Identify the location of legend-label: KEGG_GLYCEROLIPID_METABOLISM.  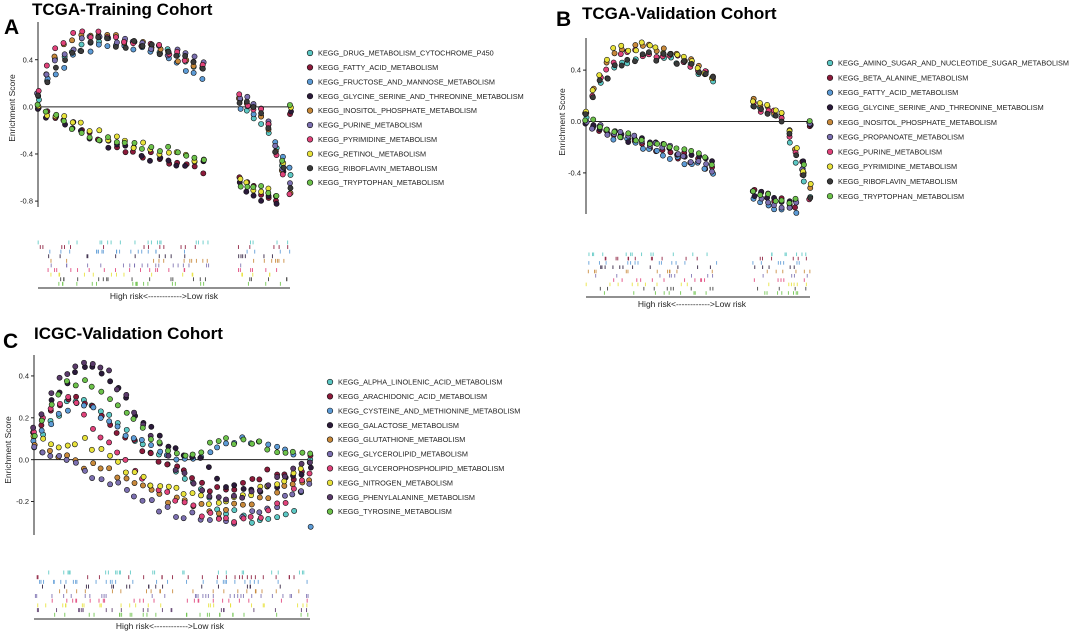
(403, 454).